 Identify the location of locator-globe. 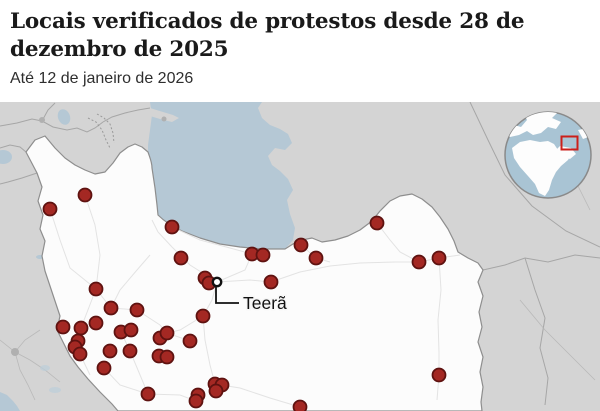
(548, 155).